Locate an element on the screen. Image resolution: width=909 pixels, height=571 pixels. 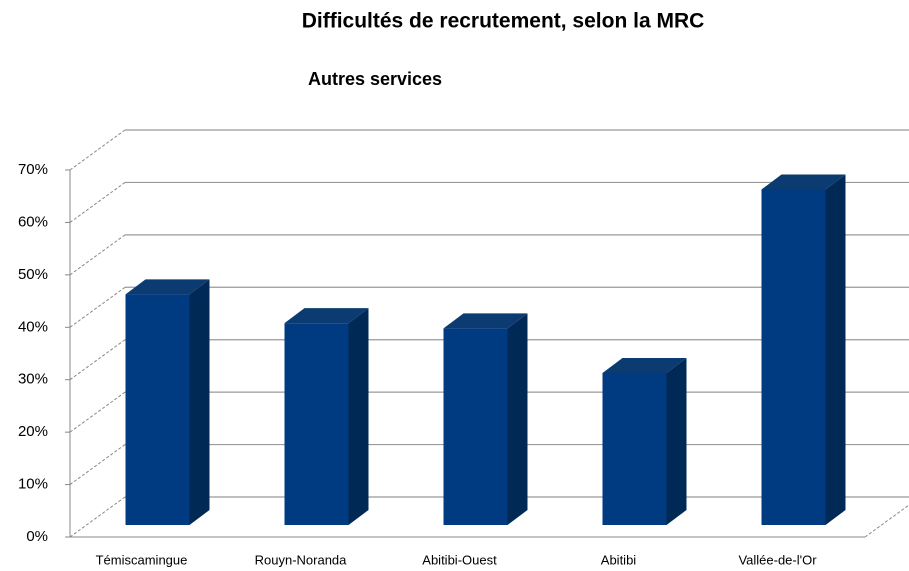
x-tick-label: Abitibi-Ouest is located at coordinates (459, 559).